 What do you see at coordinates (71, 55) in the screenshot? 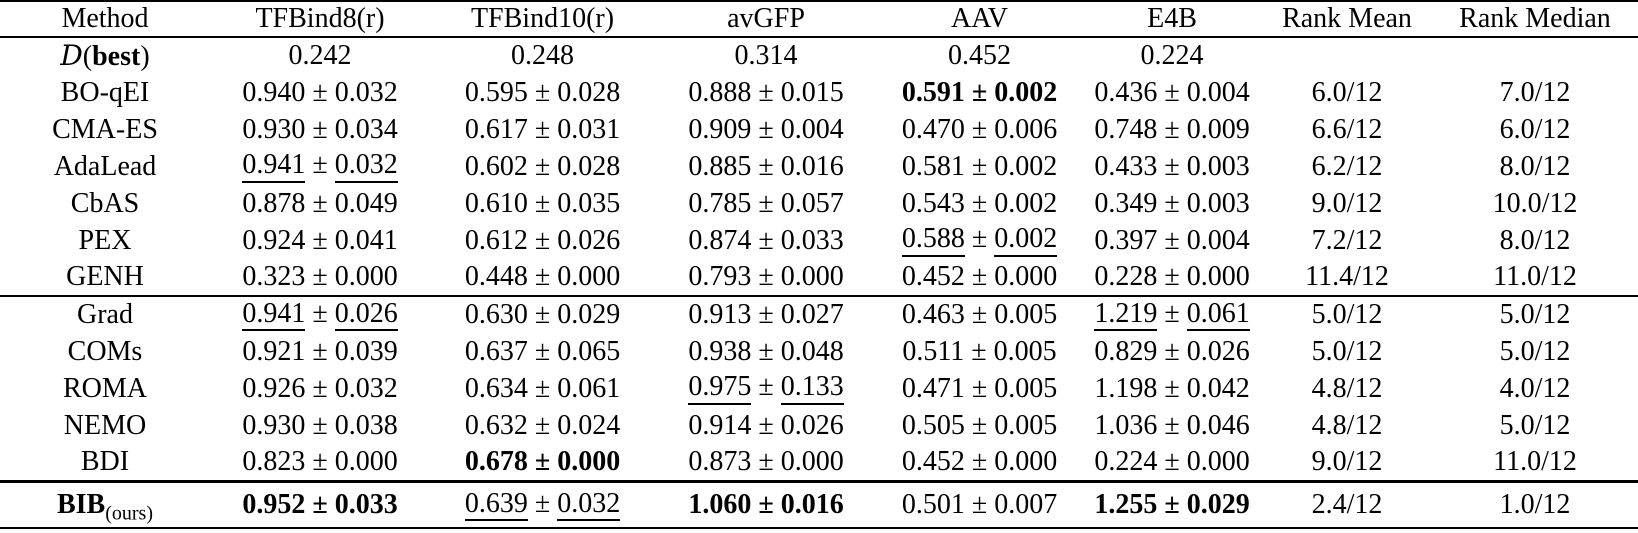
I see `script-d-symbol: D` at bounding box center [71, 55].